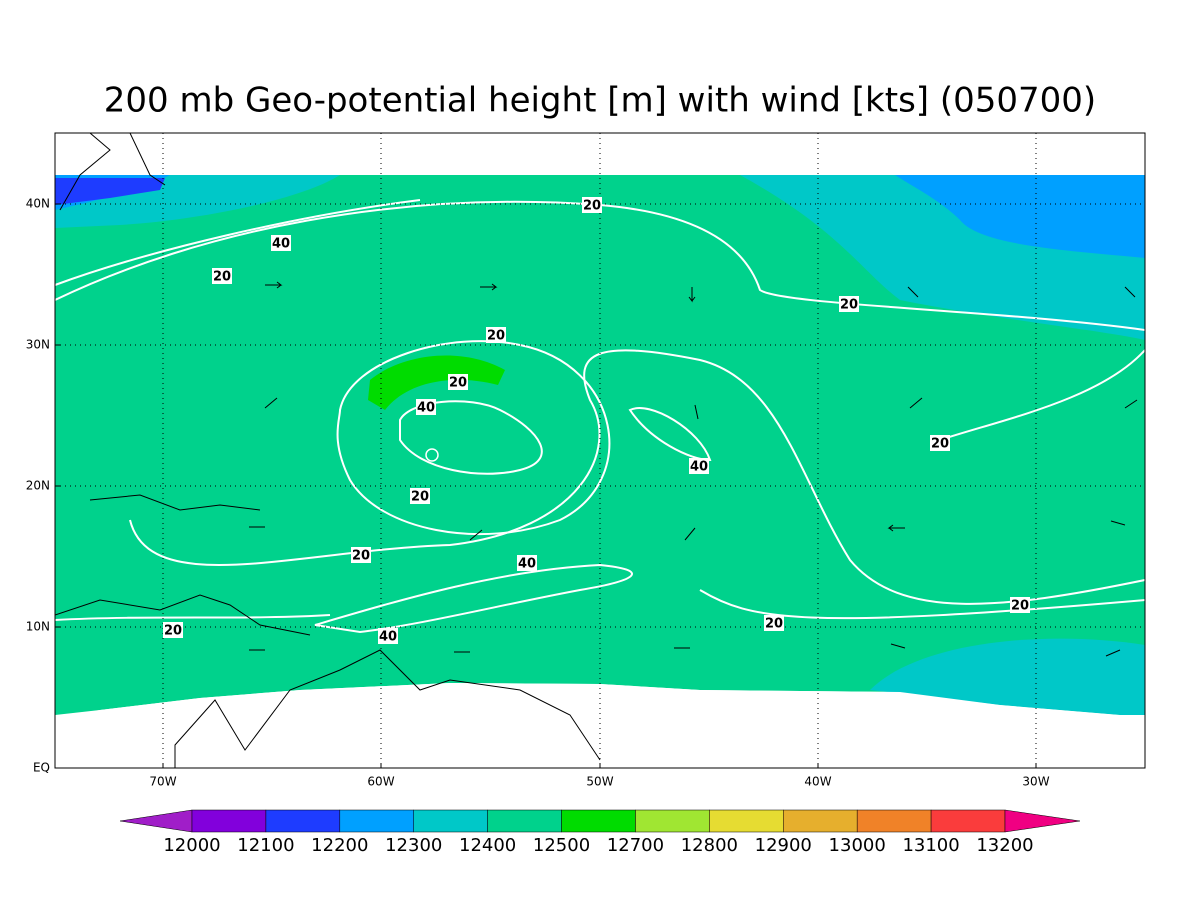  What do you see at coordinates (930, 845) in the screenshot?
I see `colorbar-label: 13100` at bounding box center [930, 845].